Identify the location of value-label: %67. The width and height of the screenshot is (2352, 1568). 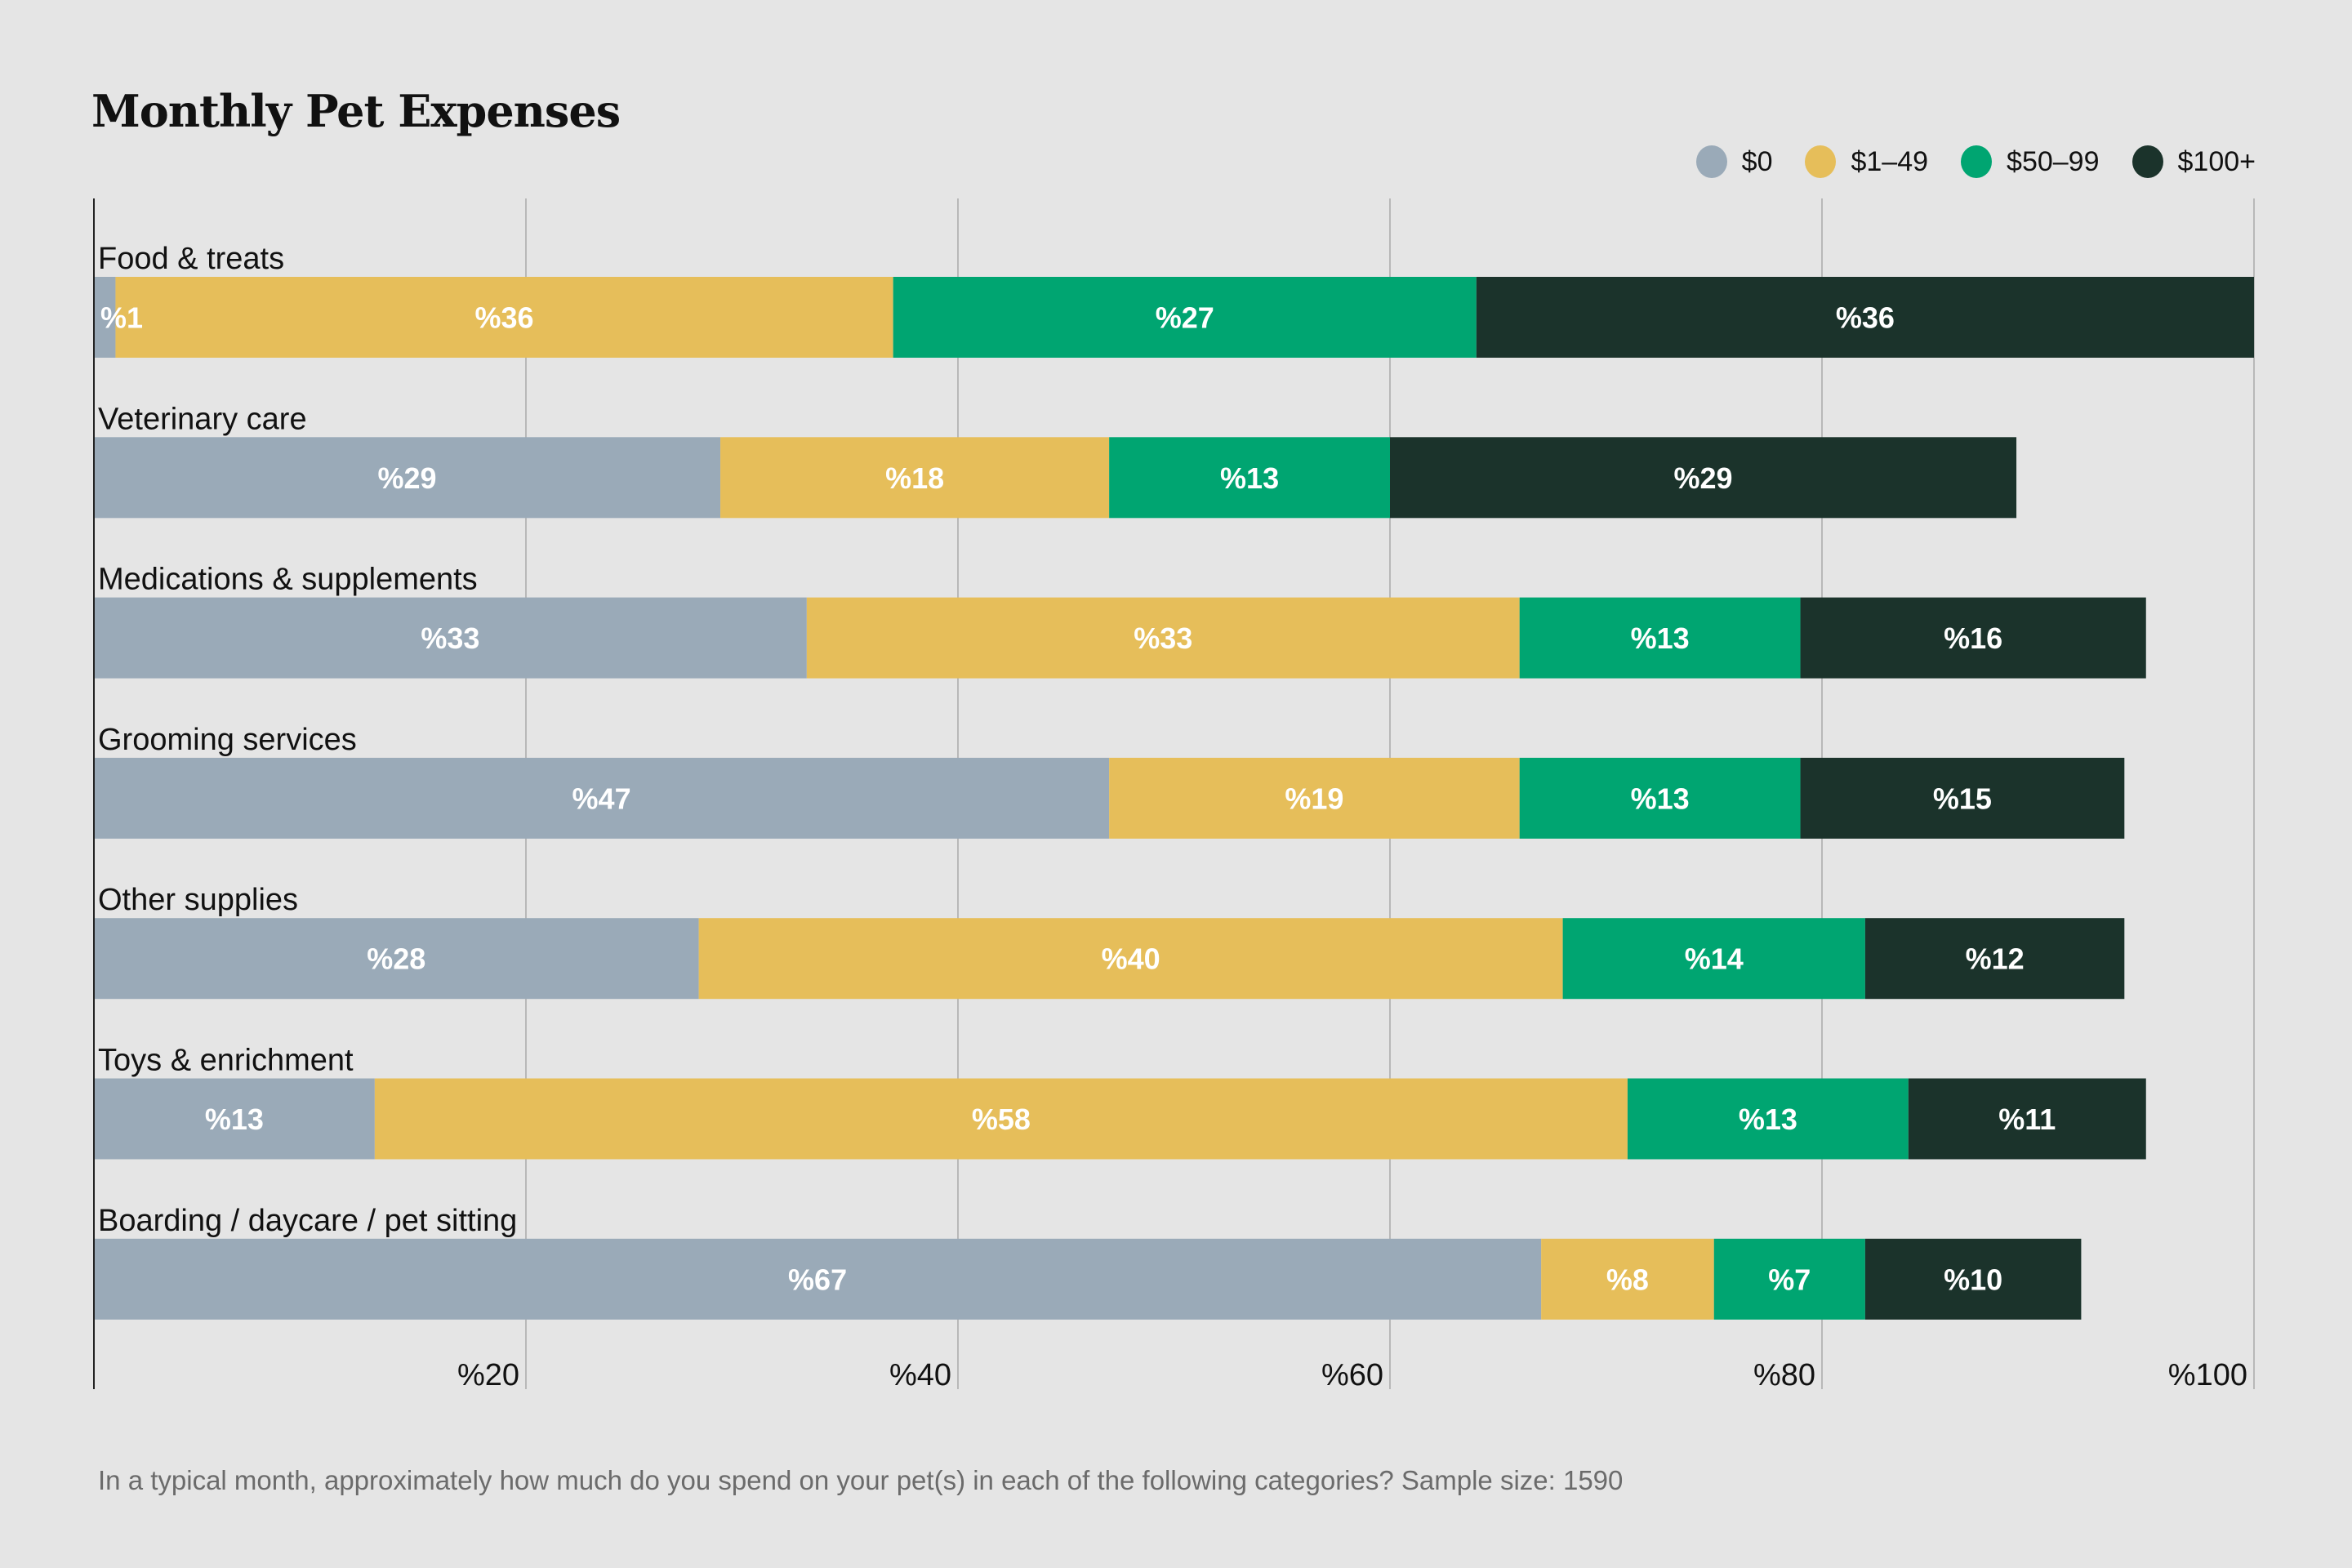
(817, 1279).